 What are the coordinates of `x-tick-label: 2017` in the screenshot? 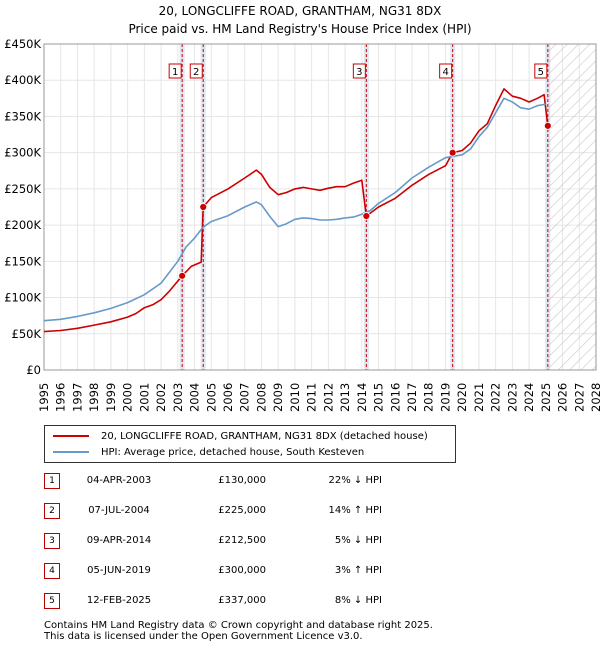 It's located at (412, 397).